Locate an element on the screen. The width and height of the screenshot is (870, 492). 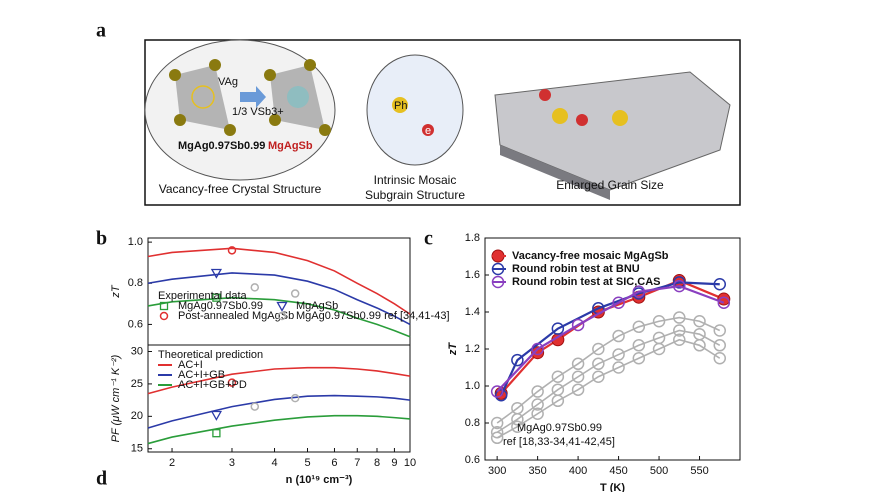
x-tick-label: 7 is located at coordinates (357, 463).